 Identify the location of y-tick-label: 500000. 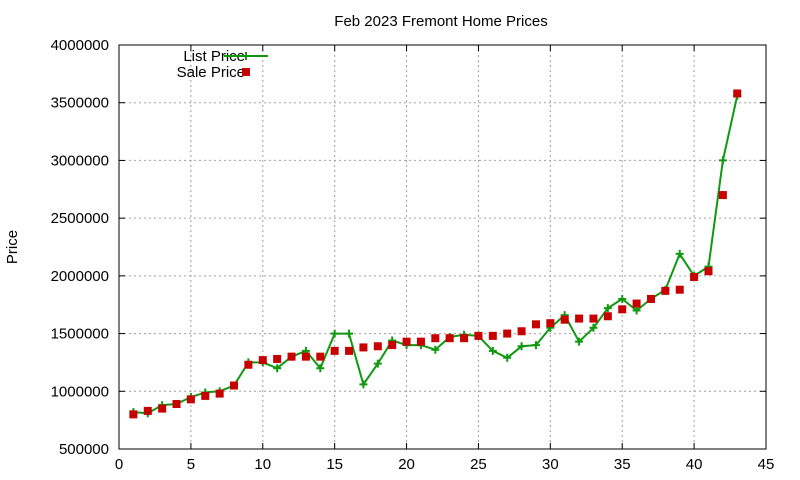
(84, 449).